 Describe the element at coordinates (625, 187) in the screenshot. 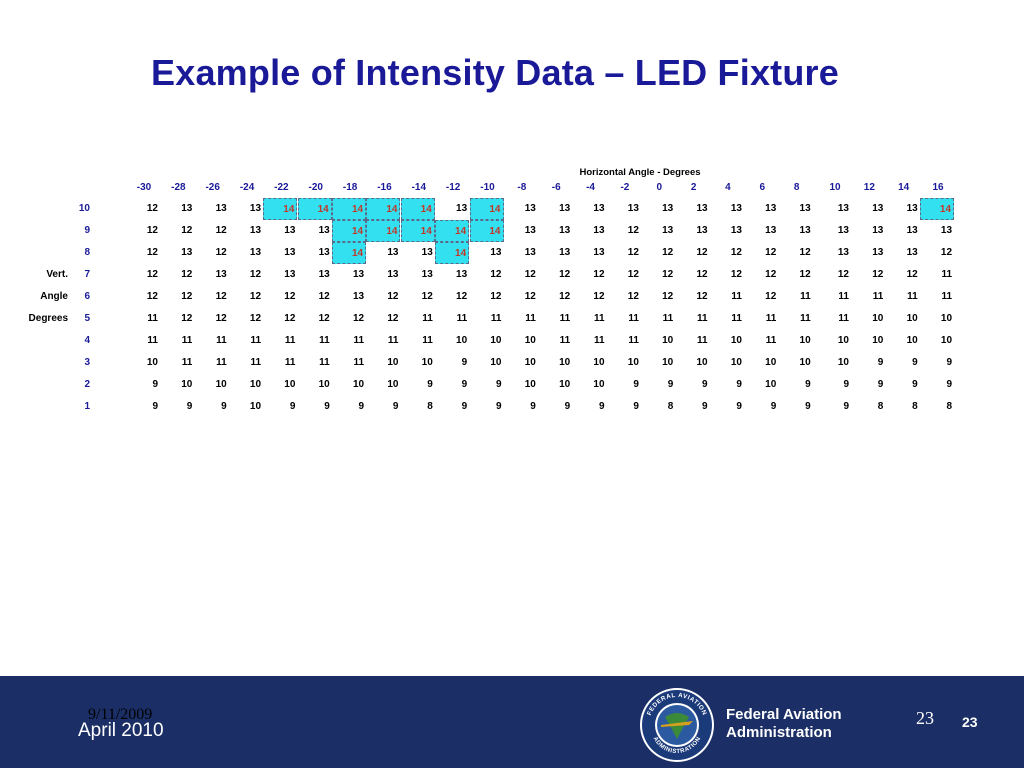

I see `column-header: -2` at that location.